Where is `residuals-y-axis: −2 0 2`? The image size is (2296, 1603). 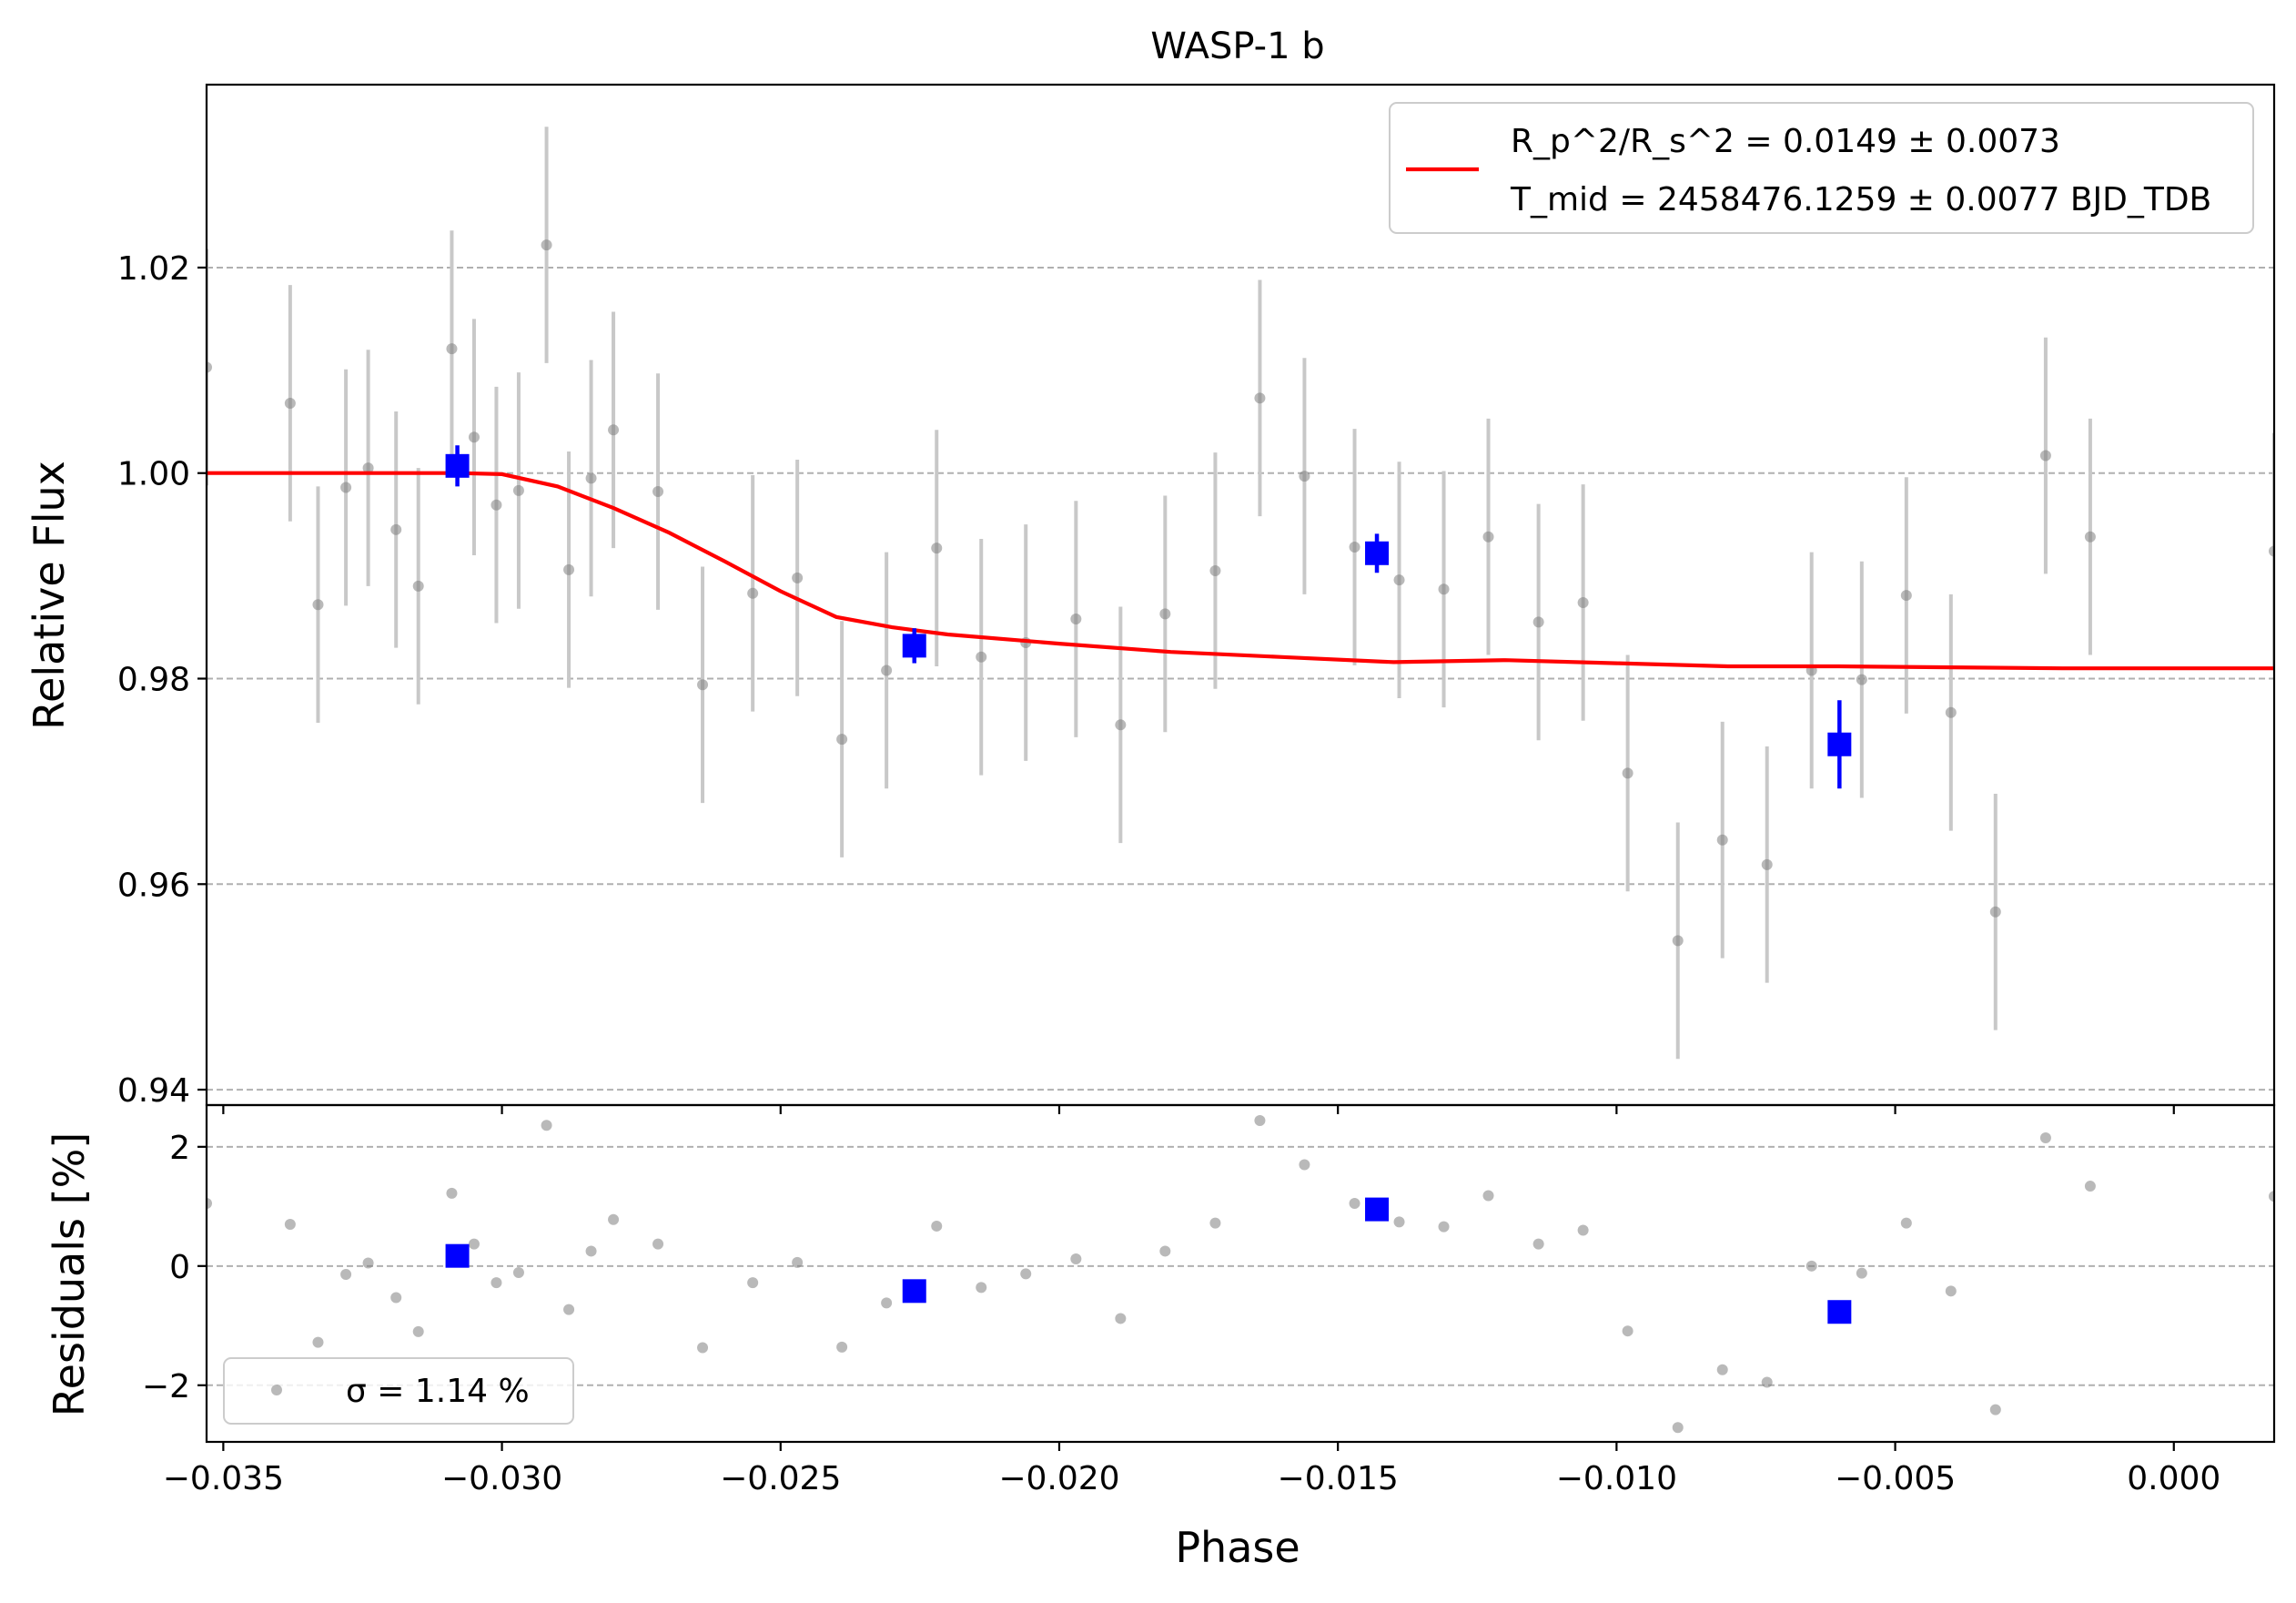 residuals-y-axis: −2 0 2 is located at coordinates (175, 1267).